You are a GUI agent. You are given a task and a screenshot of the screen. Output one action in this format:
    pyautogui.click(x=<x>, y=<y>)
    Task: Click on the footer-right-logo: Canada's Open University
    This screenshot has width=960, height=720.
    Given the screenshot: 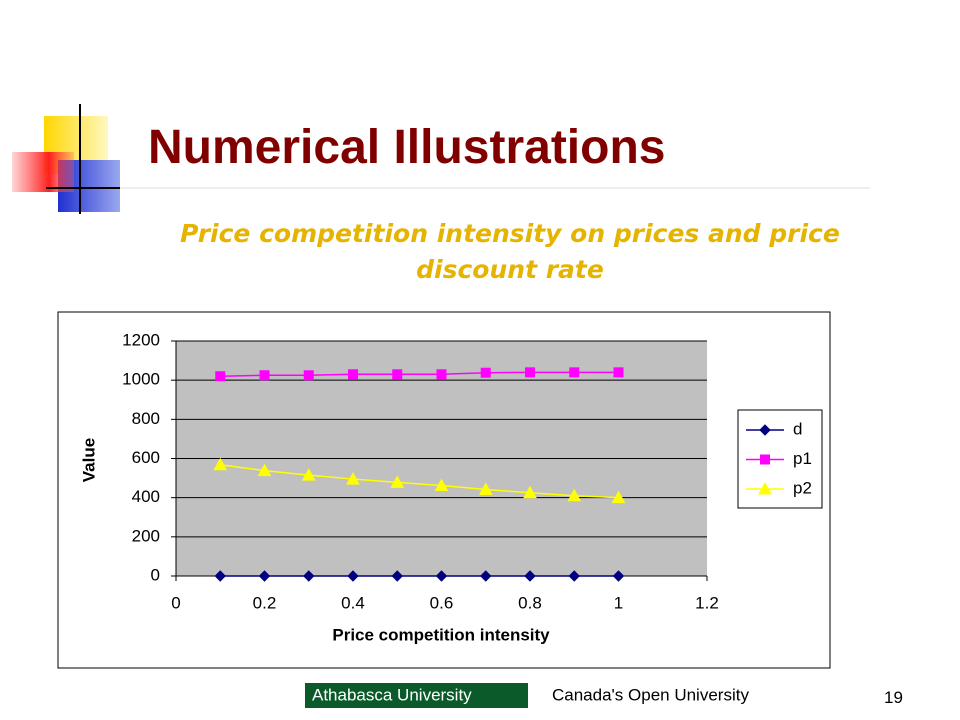 What is the action you would take?
    pyautogui.click(x=650, y=694)
    